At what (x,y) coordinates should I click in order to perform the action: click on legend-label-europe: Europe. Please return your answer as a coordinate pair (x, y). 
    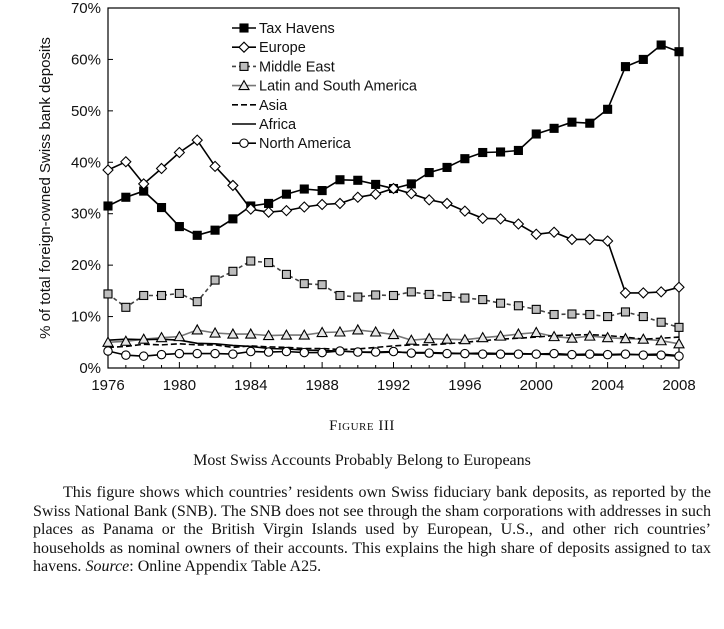
    Looking at the image, I should click on (282, 48).